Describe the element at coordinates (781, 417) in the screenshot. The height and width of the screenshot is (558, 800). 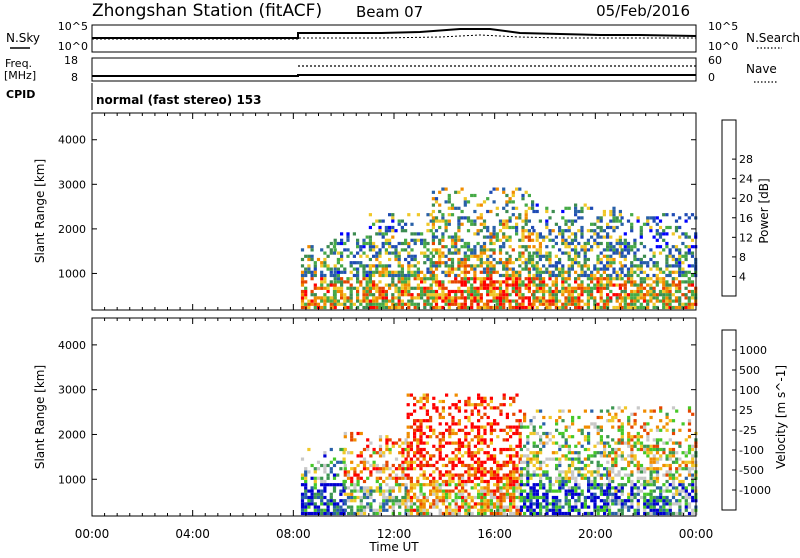
I see `velocity-colorbar-label: Velocity [m s^-1]` at that location.